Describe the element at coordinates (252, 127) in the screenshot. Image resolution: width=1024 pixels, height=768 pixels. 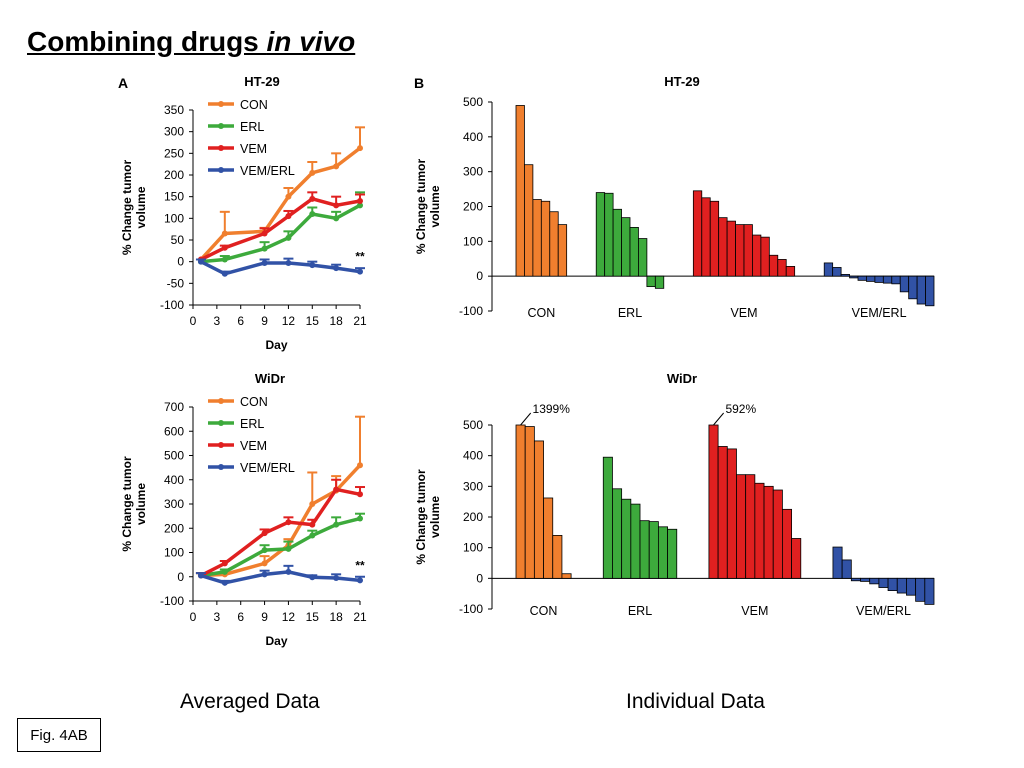
I see `legend-label: ERL` at that location.